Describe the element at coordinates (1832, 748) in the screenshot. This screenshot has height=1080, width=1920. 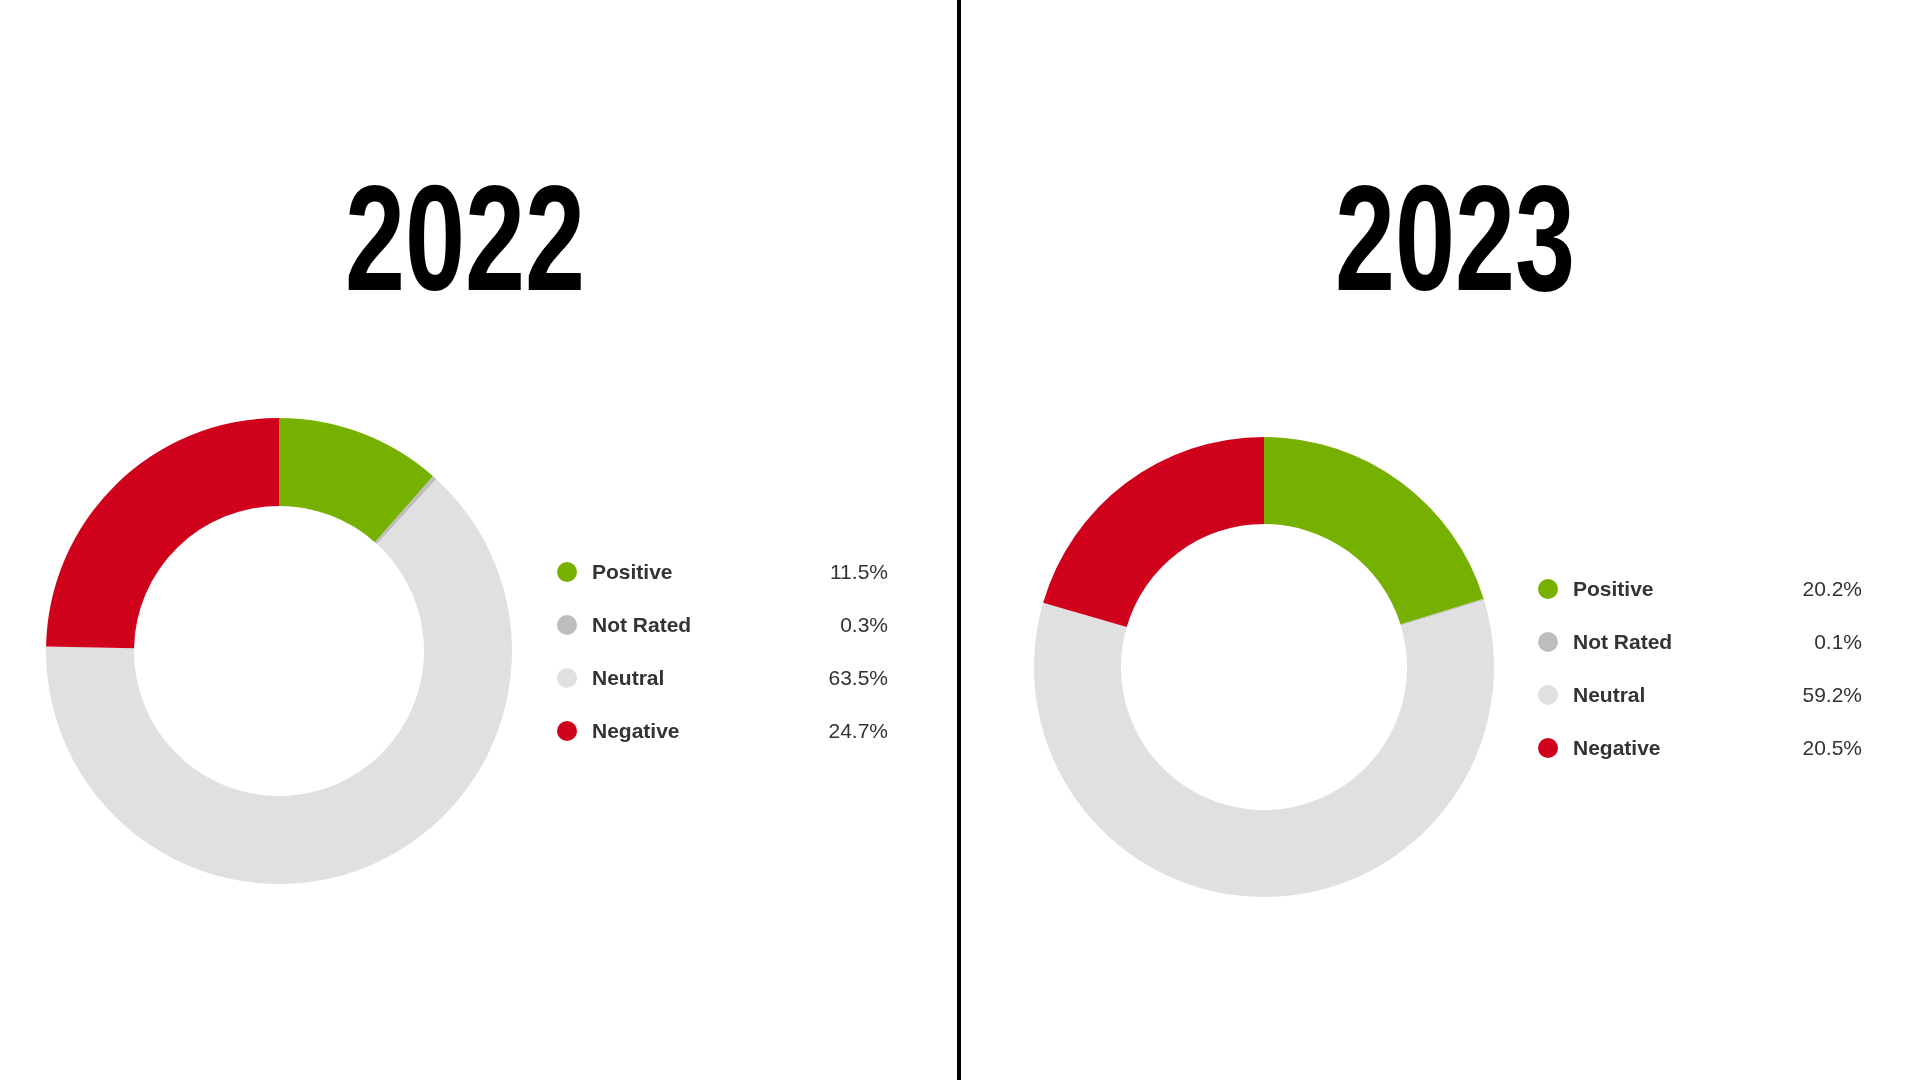
I see `data-label: 20.5%` at that location.